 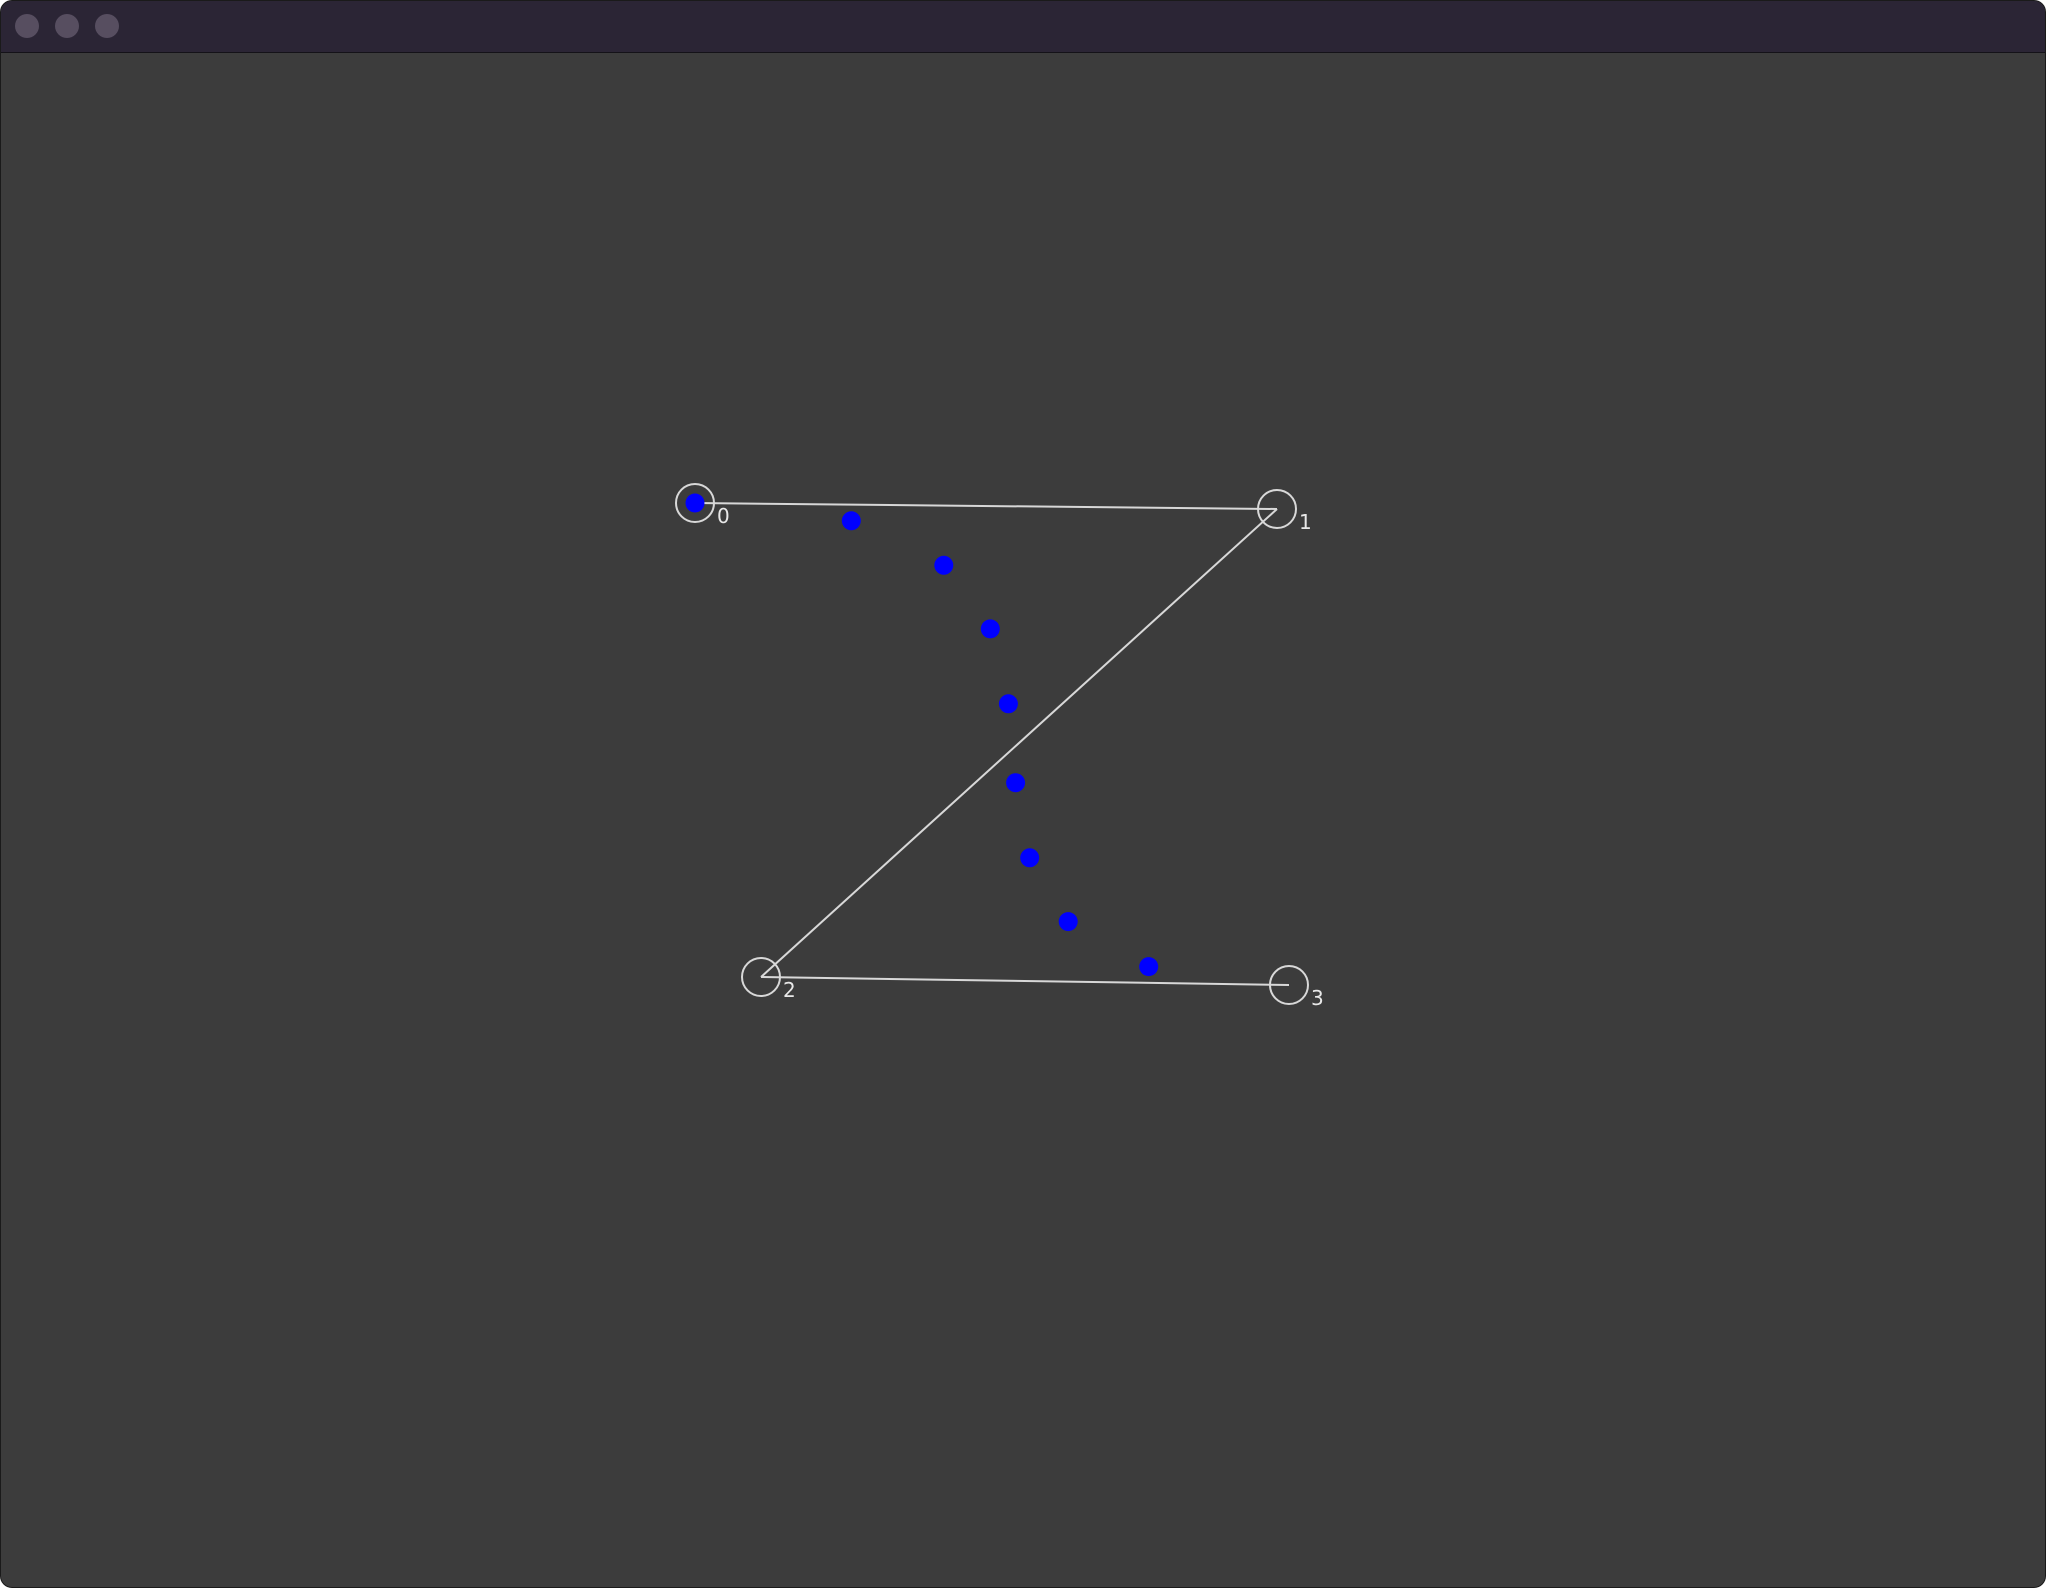 What do you see at coordinates (1317, 998) in the screenshot?
I see `control-point-3-label: 3` at bounding box center [1317, 998].